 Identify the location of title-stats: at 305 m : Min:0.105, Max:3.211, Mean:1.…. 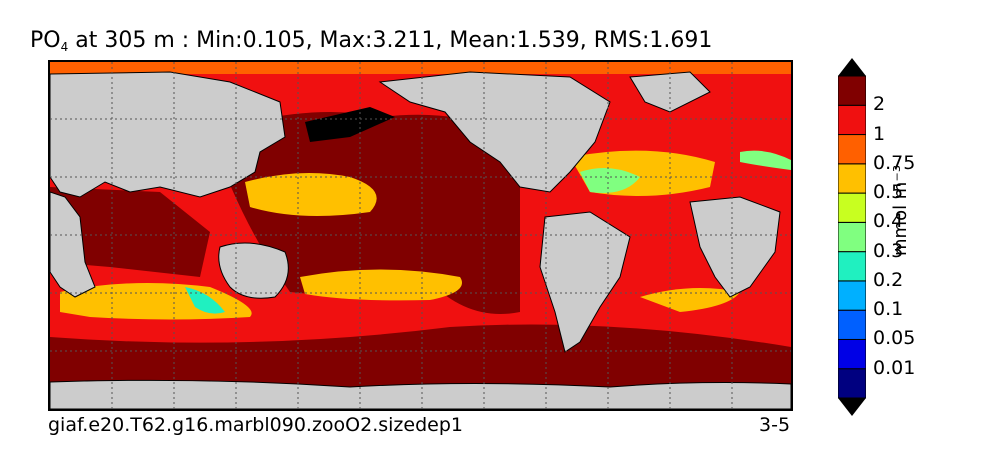
(390, 40).